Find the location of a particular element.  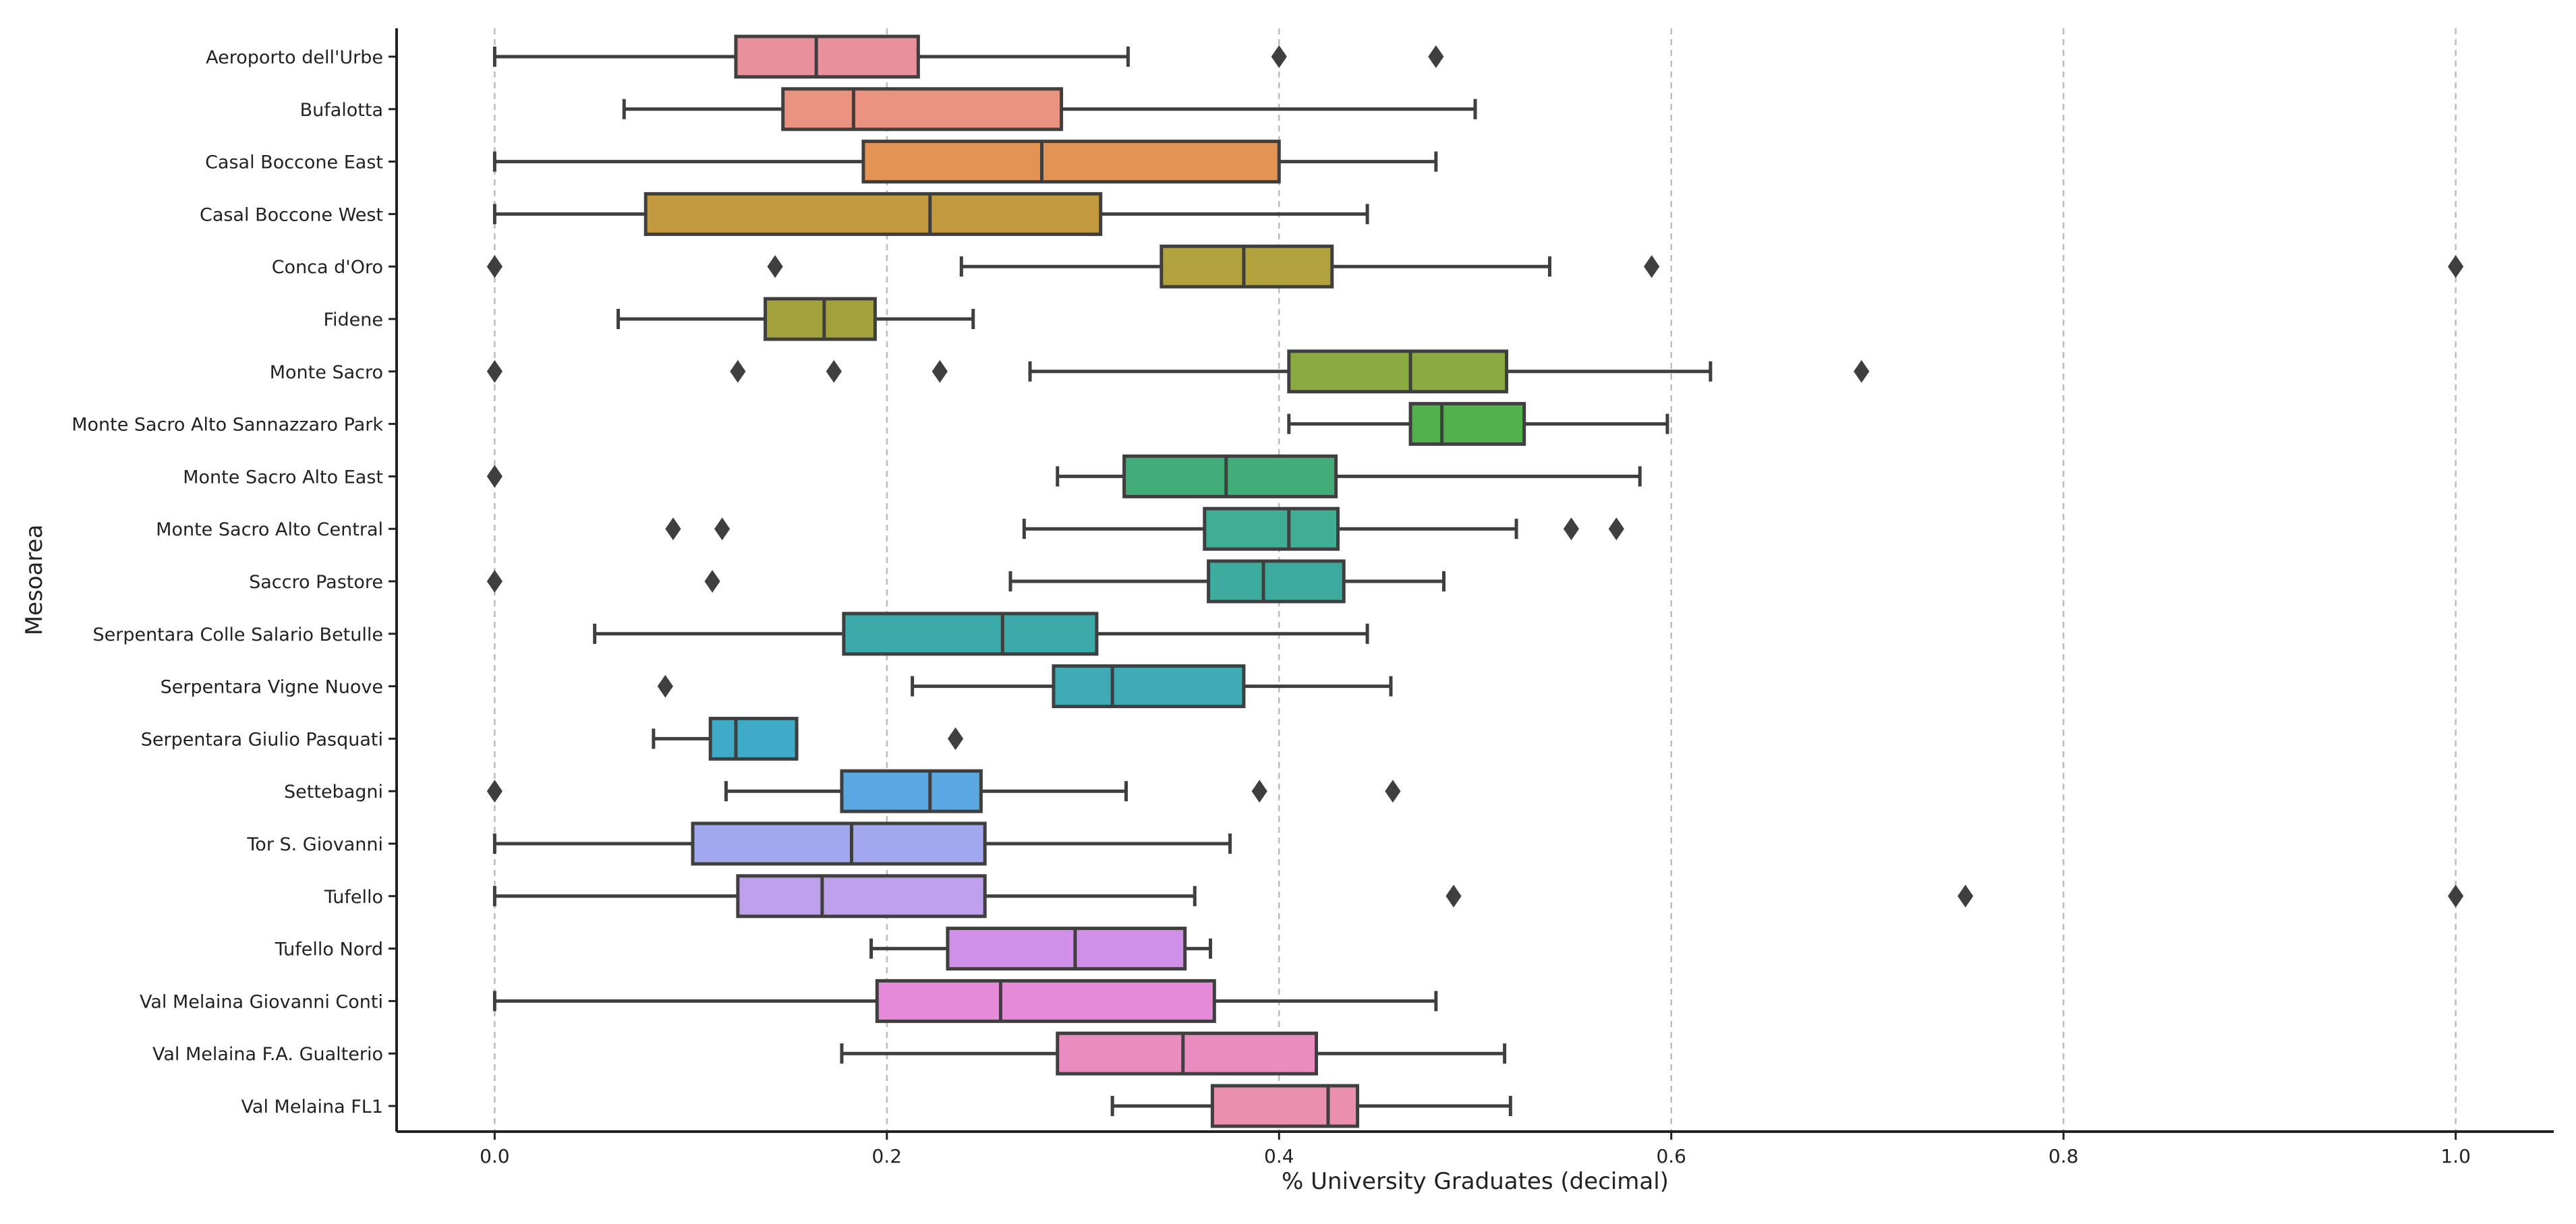

y-tick-label: Bufalotta is located at coordinates (341, 110).